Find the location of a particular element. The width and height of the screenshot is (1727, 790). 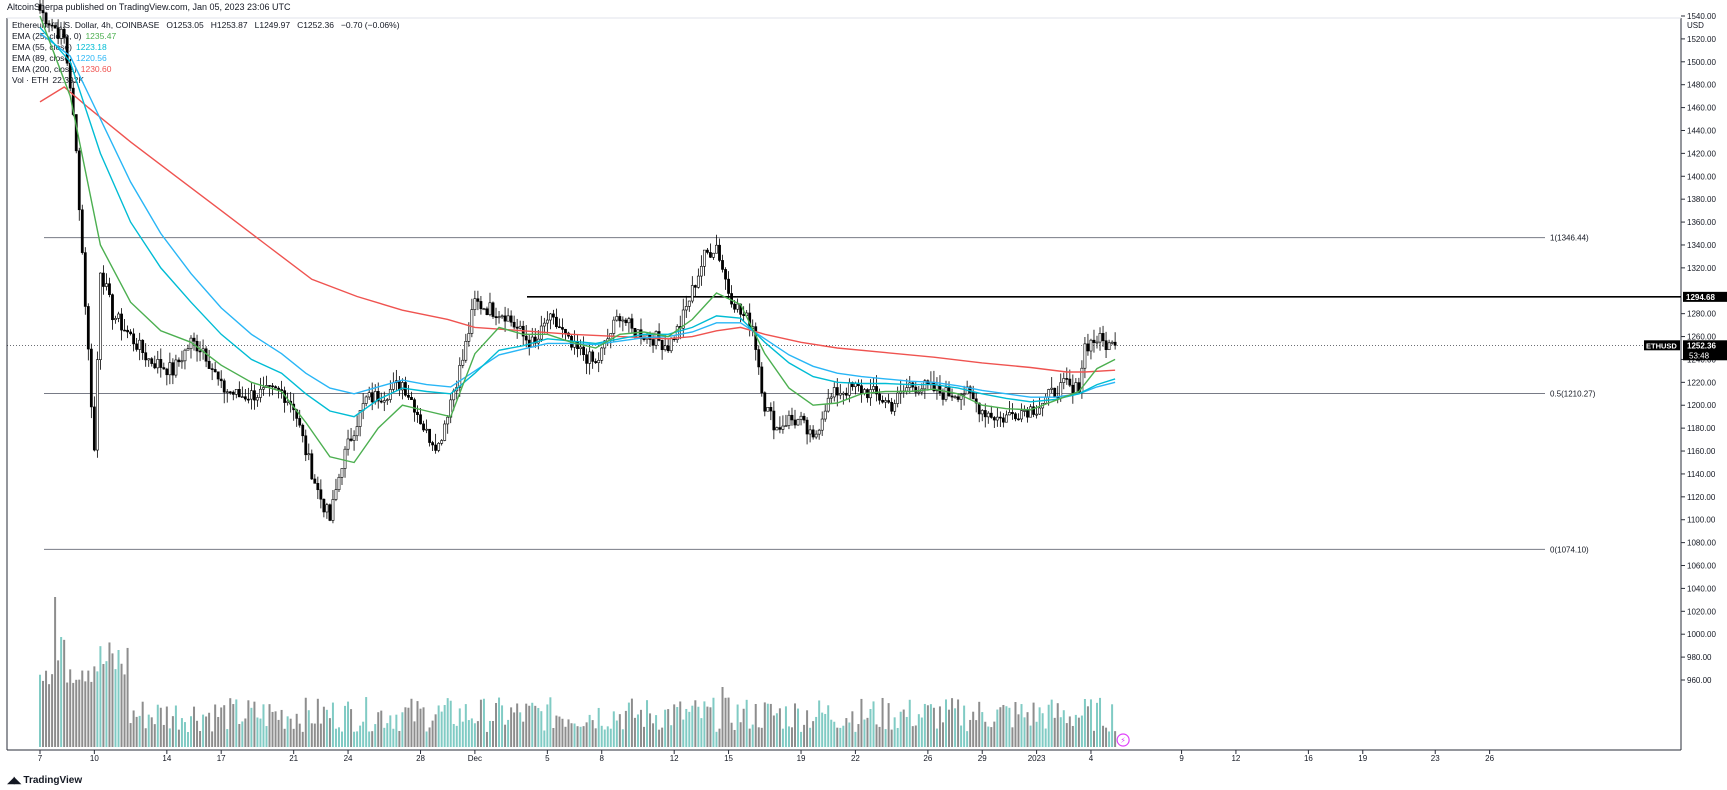

indicator-label: EMA (55, close) is located at coordinates (42, 47).